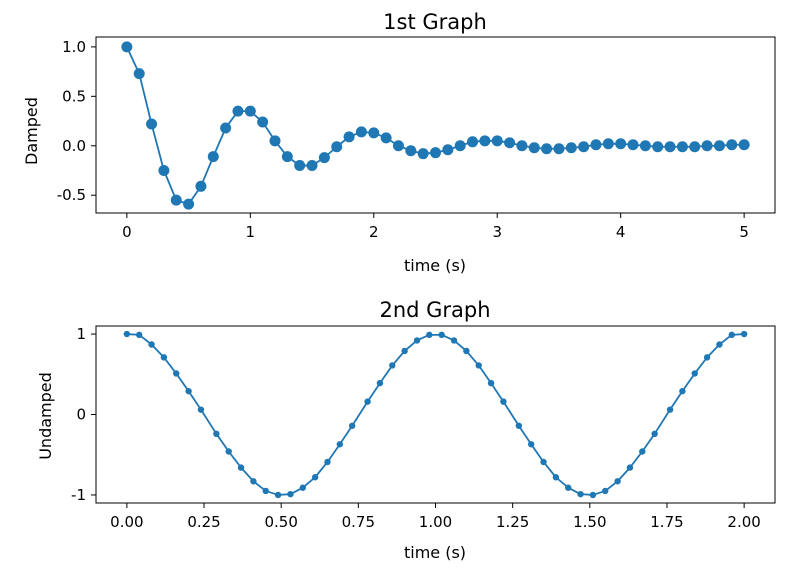 This screenshot has width=799, height=570. I want to click on x-tick-label: 0.25, so click(203, 522).